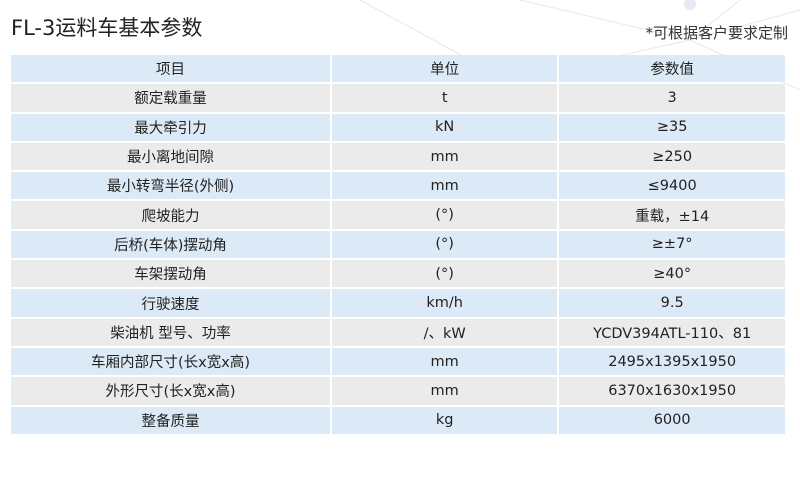 This screenshot has width=800, height=481. What do you see at coordinates (444, 332) in the screenshot?
I see `cell-unit: /、kW` at bounding box center [444, 332].